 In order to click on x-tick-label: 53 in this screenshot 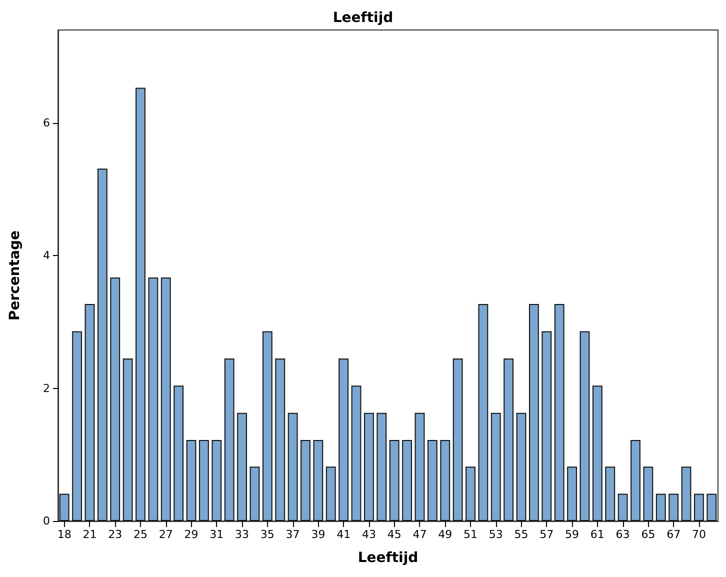, I will do `click(495, 534)`.